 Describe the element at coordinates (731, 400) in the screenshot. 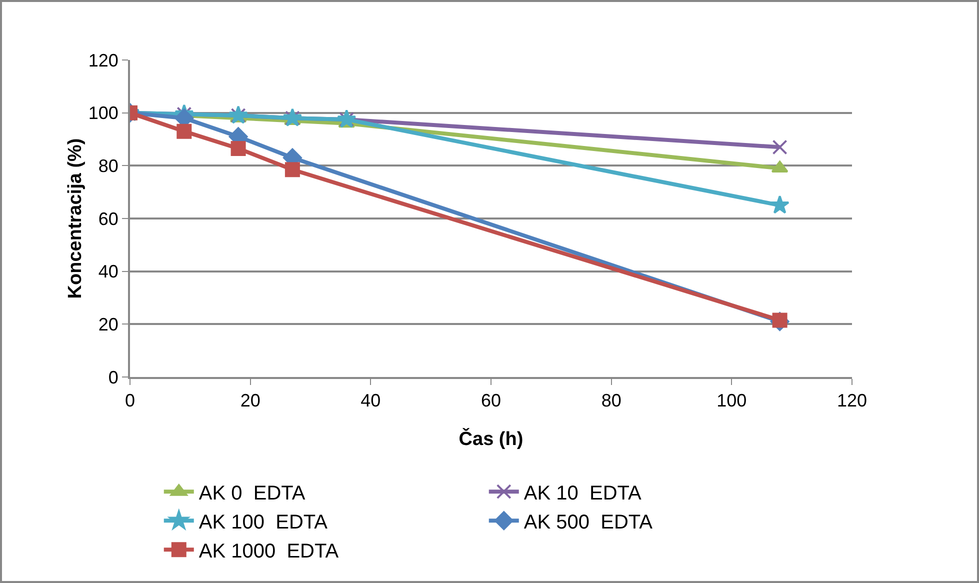

I see `x-tick-label: 100` at that location.